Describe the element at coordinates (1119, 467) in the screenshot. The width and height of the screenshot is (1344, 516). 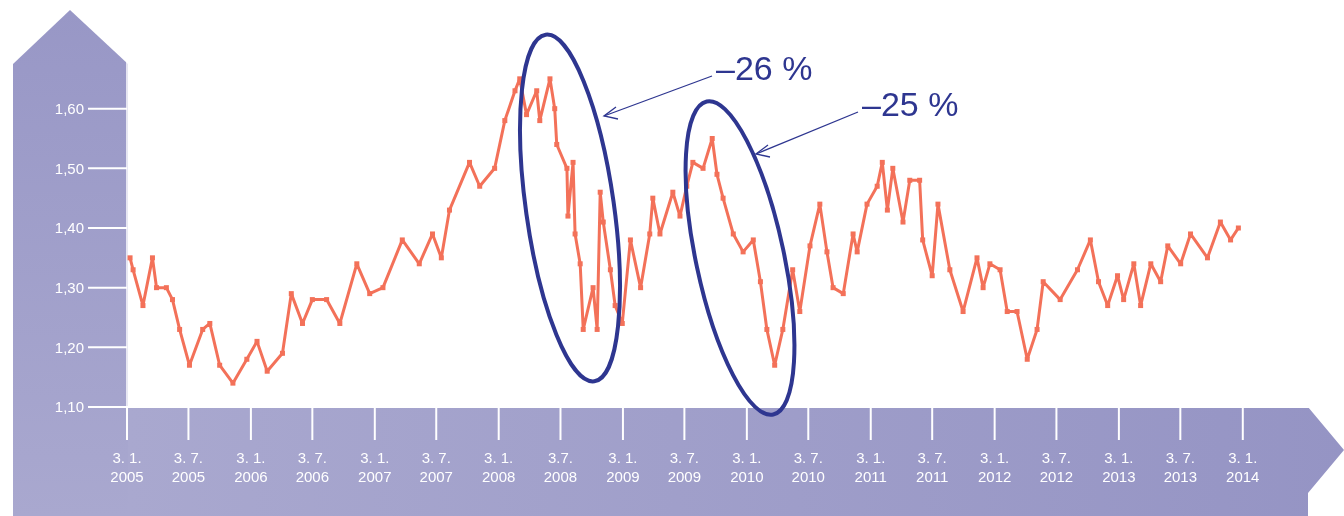
I see `x-tick-label: 3. 1. 2013` at that location.